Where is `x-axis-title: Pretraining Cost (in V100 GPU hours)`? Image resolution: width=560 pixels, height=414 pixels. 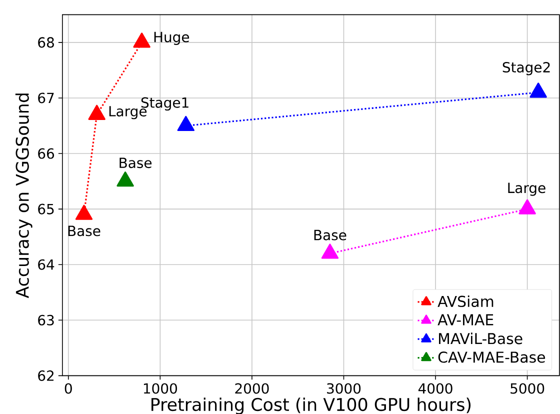 x-axis-title: Pretraining Cost (in V100 GPU hours) is located at coordinates (311, 406).